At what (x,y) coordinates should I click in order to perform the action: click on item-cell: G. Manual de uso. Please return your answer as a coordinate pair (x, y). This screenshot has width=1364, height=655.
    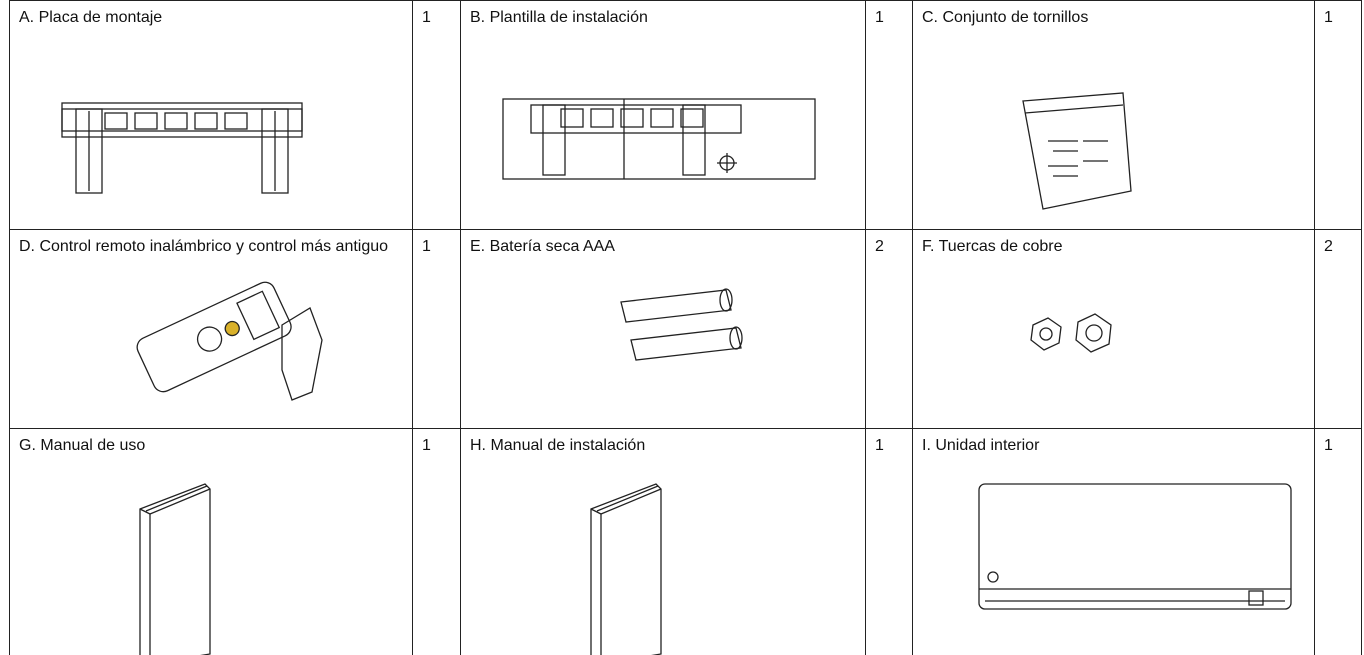
    Looking at the image, I should click on (210, 541).